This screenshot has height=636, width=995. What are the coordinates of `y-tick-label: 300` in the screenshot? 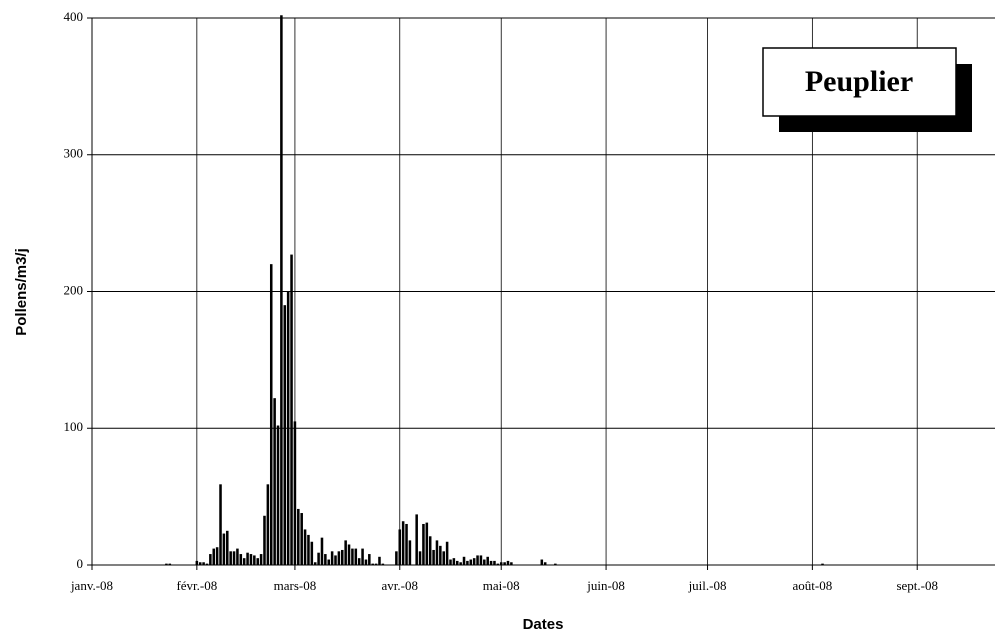 It's located at (74, 153).